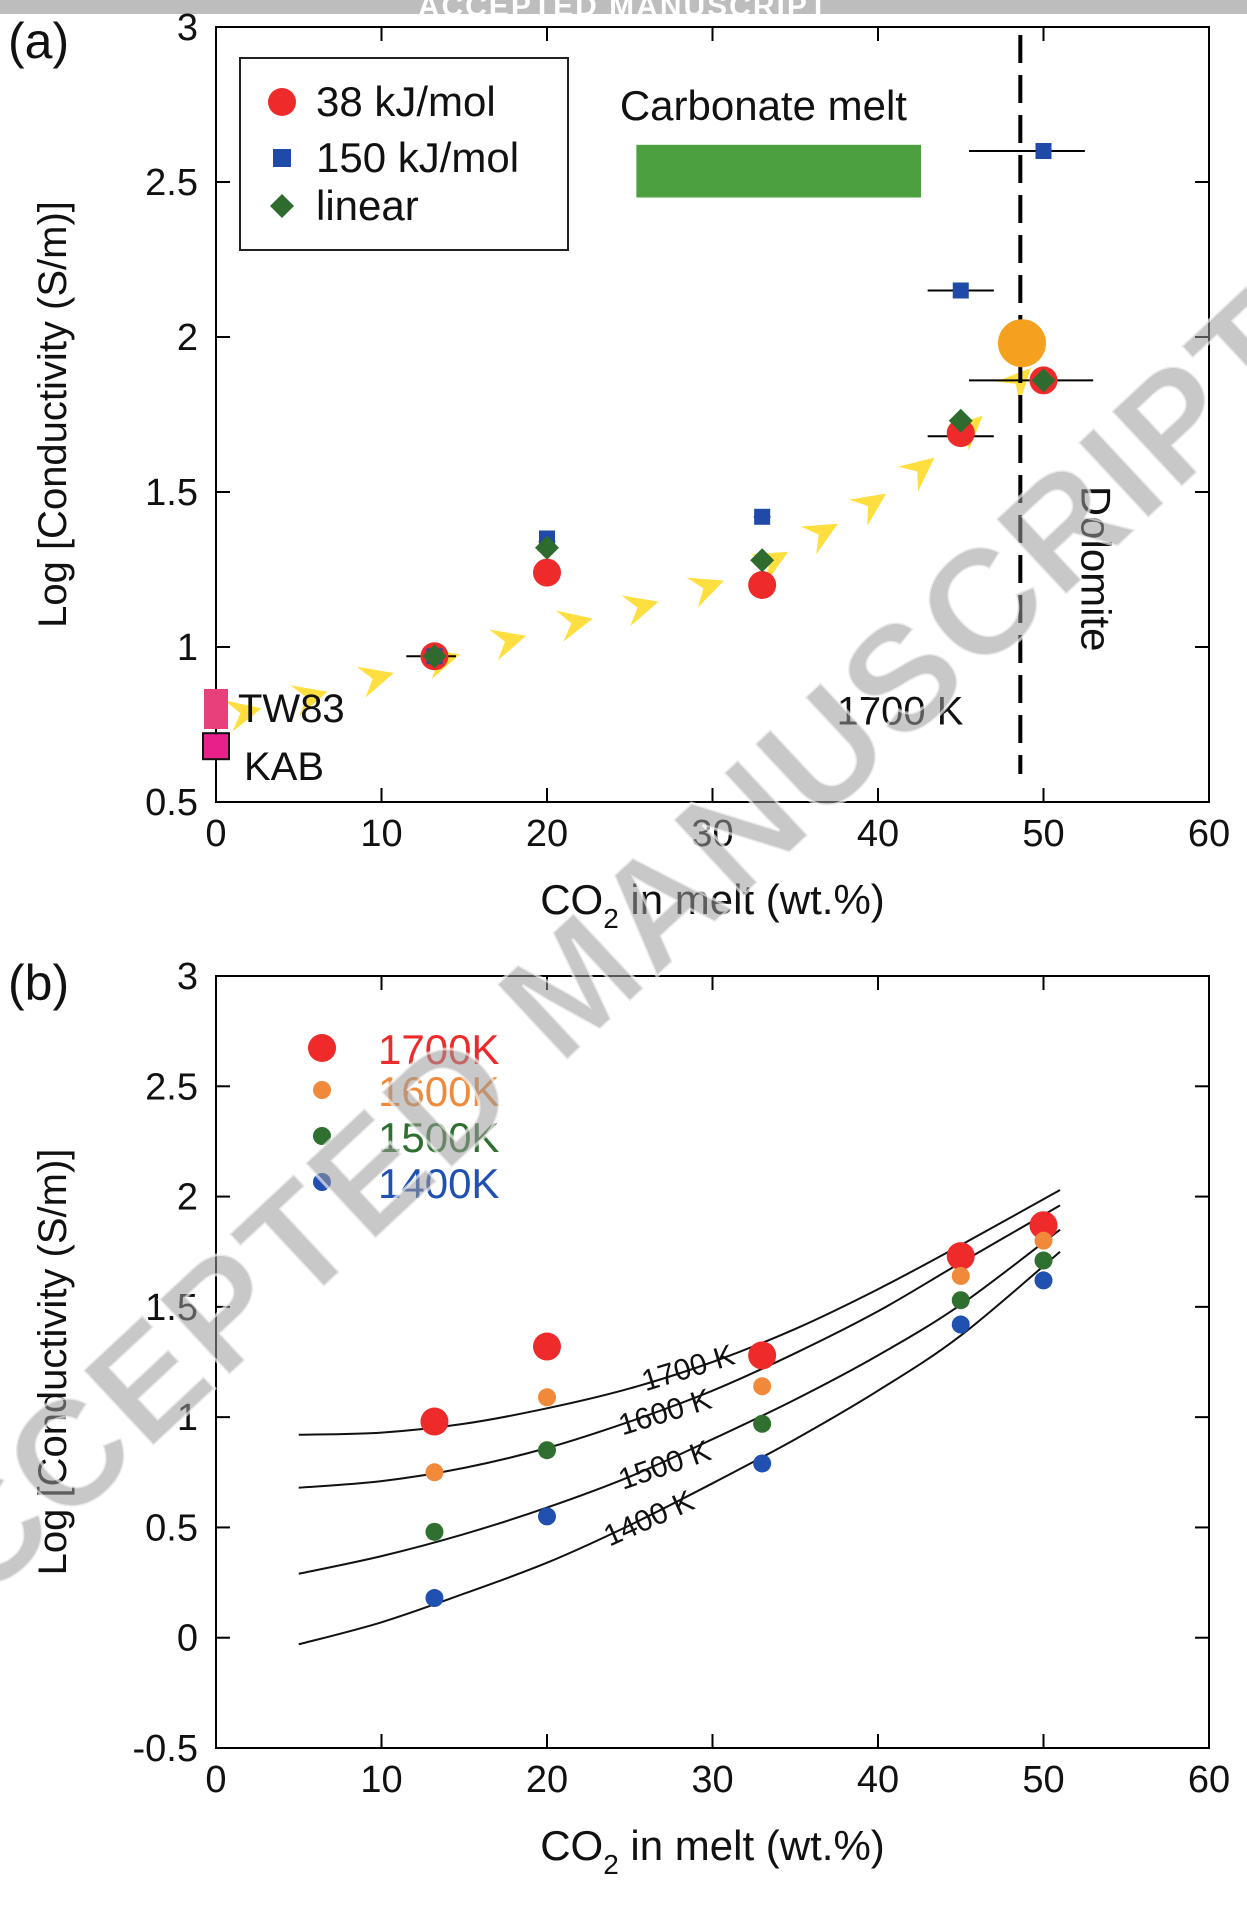 The image size is (1247, 1908). I want to click on panel-b-y-tick-label: 3, so click(187, 977).